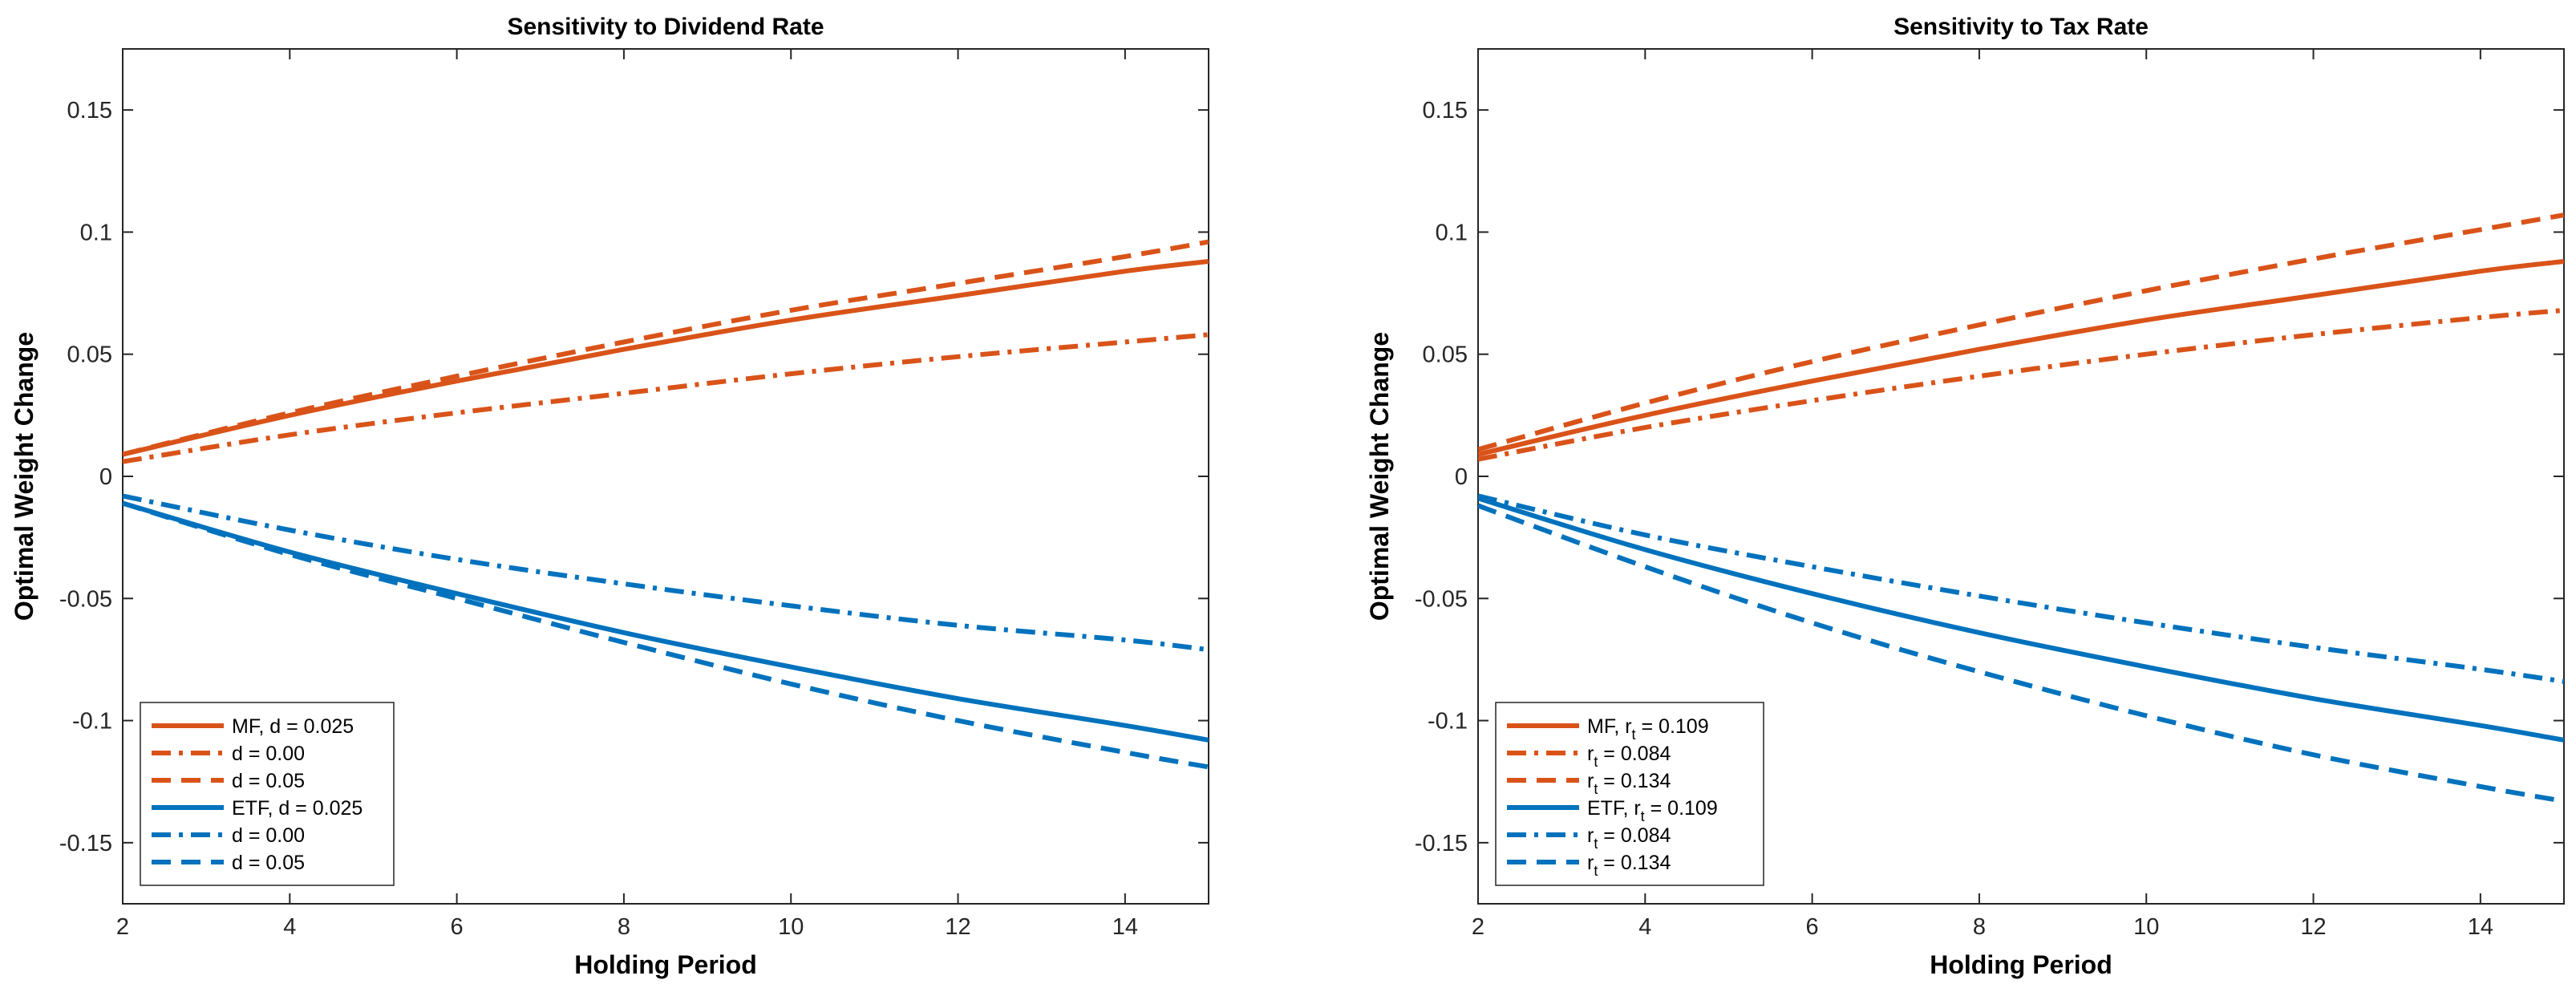  I want to click on dividend-legend-box, so click(267, 794).